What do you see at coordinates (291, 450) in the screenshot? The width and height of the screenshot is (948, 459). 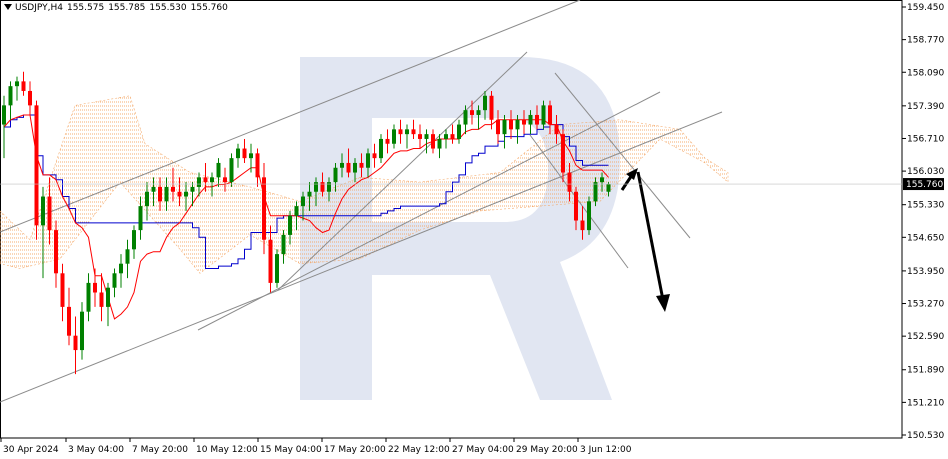 I see `x-tick-label: 15 May 04:00` at bounding box center [291, 450].